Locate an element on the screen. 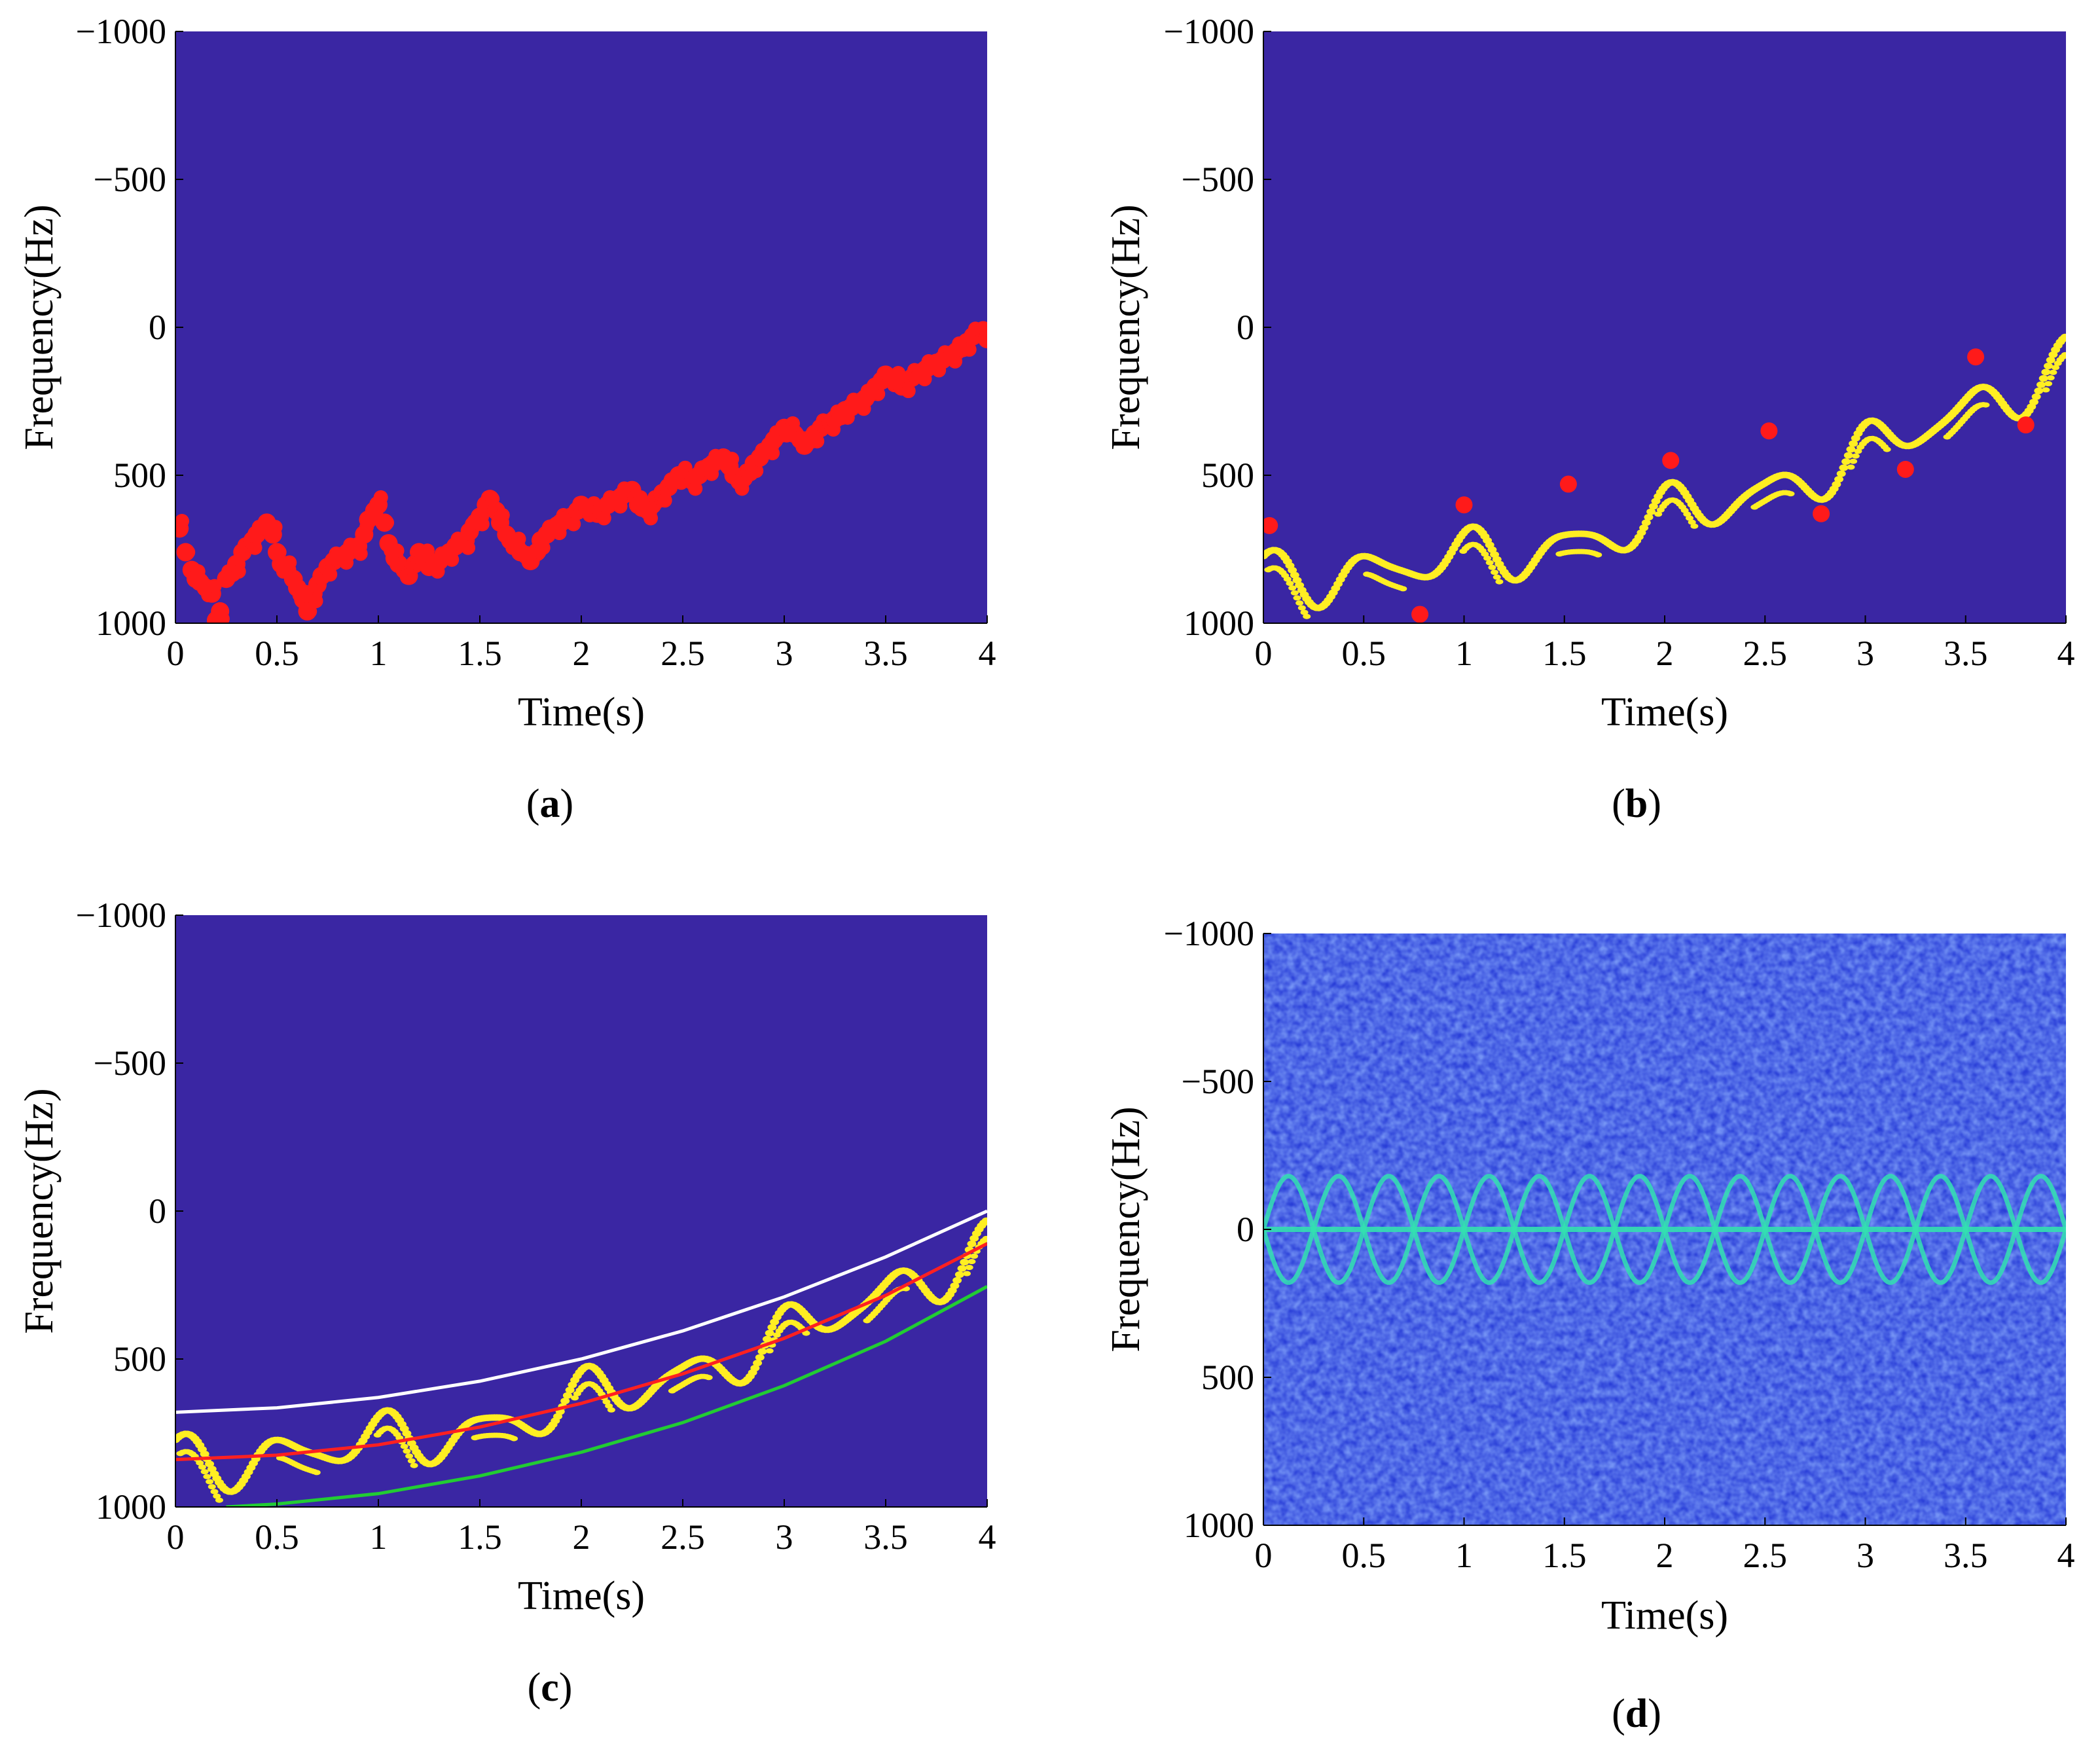 This screenshot has height=1740, width=2100. caption-b: (b) is located at coordinates (1637, 804).